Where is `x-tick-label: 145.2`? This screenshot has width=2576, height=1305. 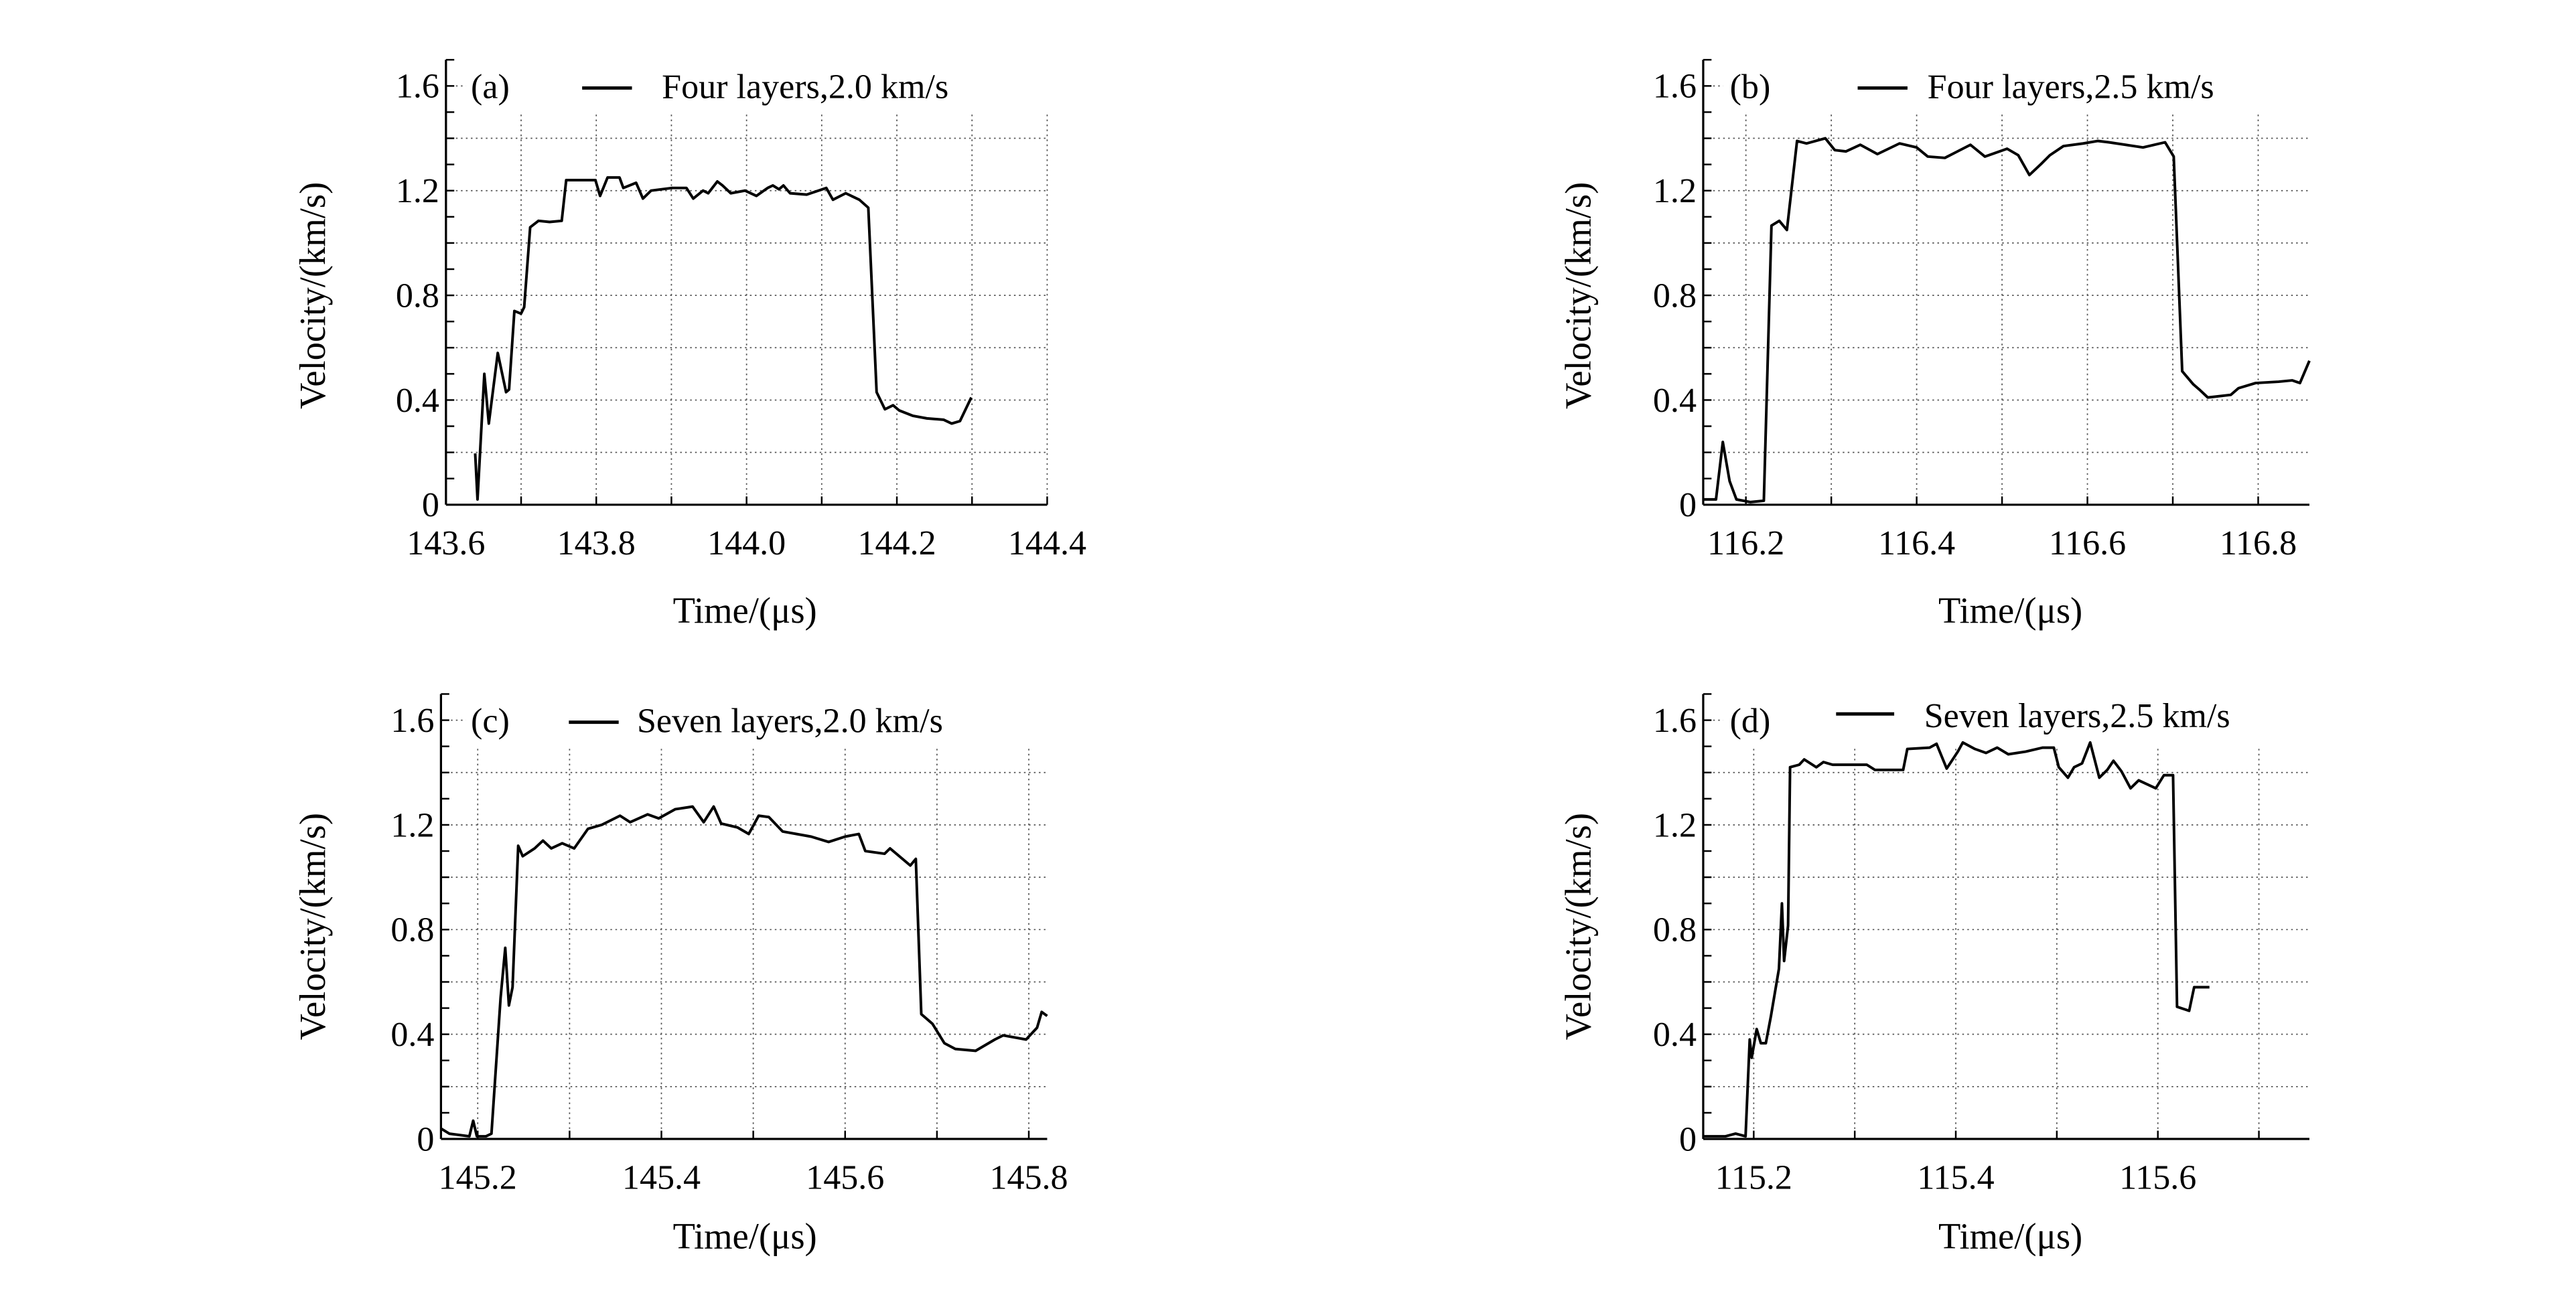
x-tick-label: 145.2 is located at coordinates (478, 1177).